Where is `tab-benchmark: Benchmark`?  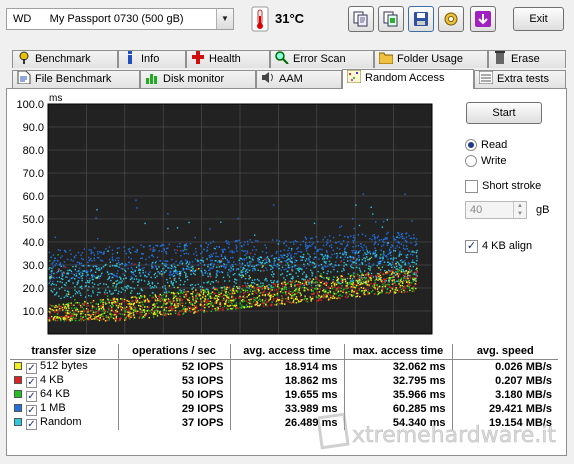 tab-benchmark: Benchmark is located at coordinates (65, 59).